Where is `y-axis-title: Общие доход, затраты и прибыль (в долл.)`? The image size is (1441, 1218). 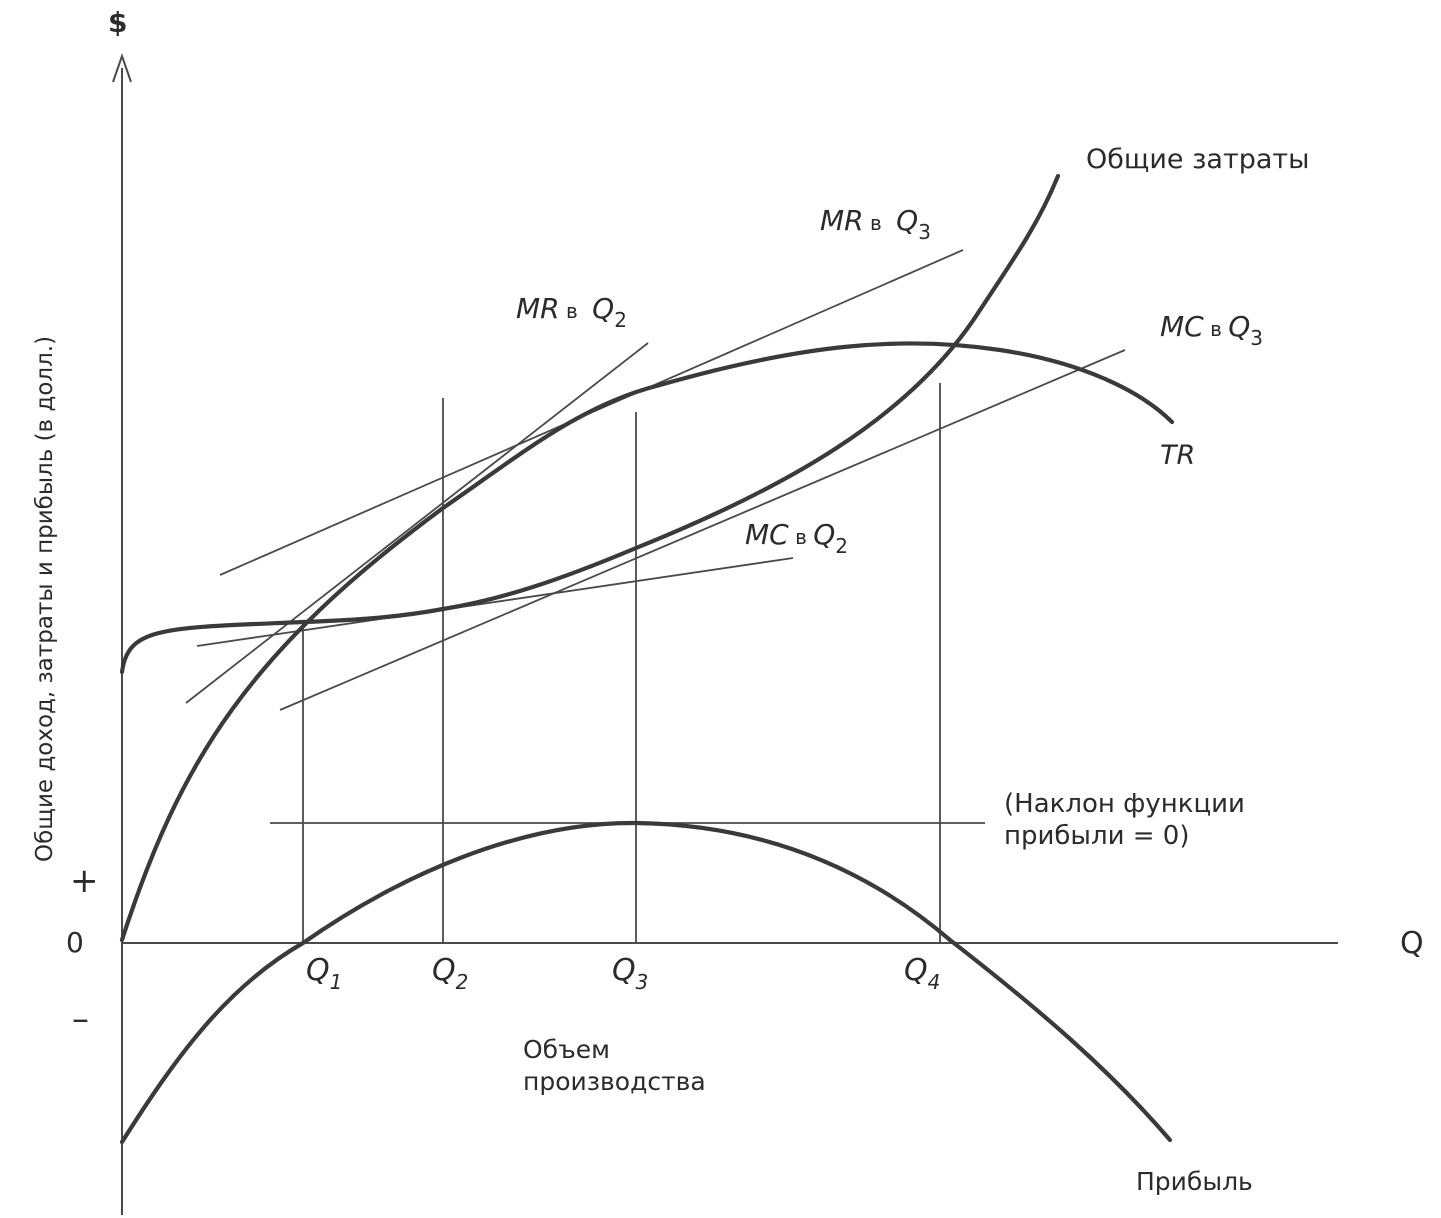 y-axis-title: Общие доход, затраты и прибыль (в долл.) is located at coordinates (45, 599).